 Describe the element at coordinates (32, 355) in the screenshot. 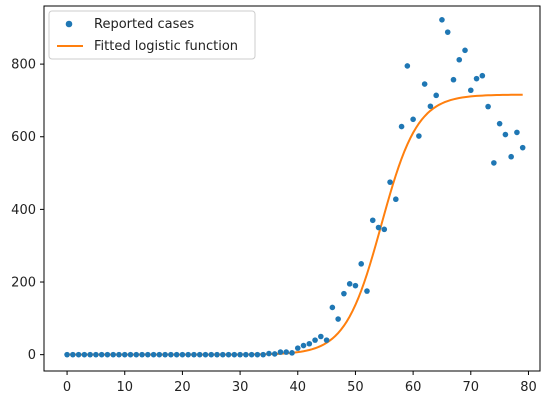

I see `y-tick-label: 0` at that location.